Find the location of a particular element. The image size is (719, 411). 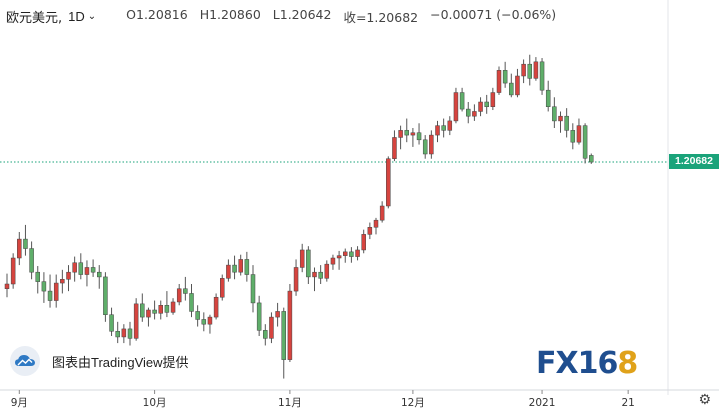

close-value: 收=1.20682 is located at coordinates (381, 17).